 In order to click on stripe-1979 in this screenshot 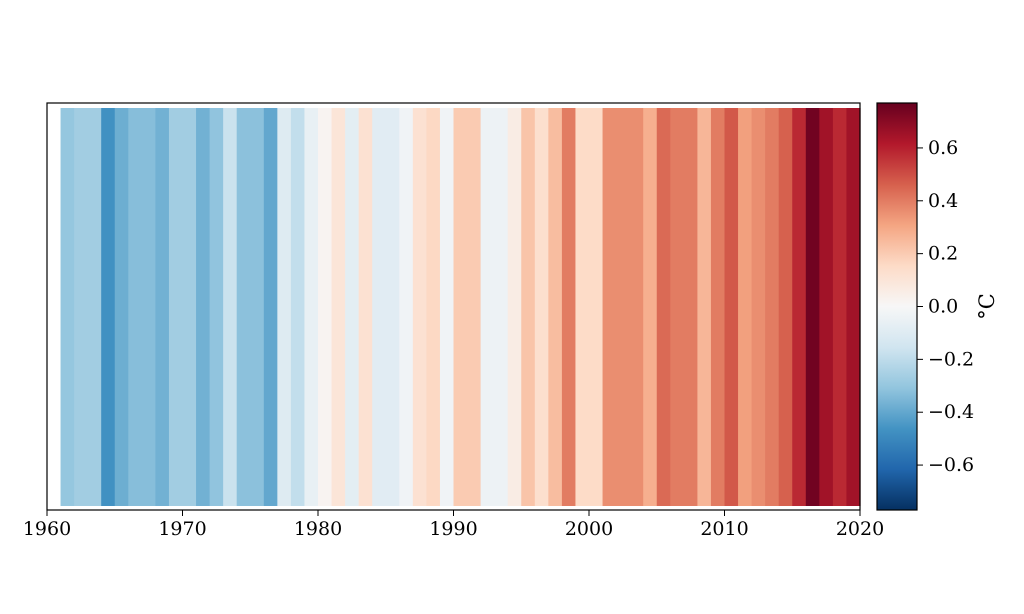, I will do `click(311, 307)`.